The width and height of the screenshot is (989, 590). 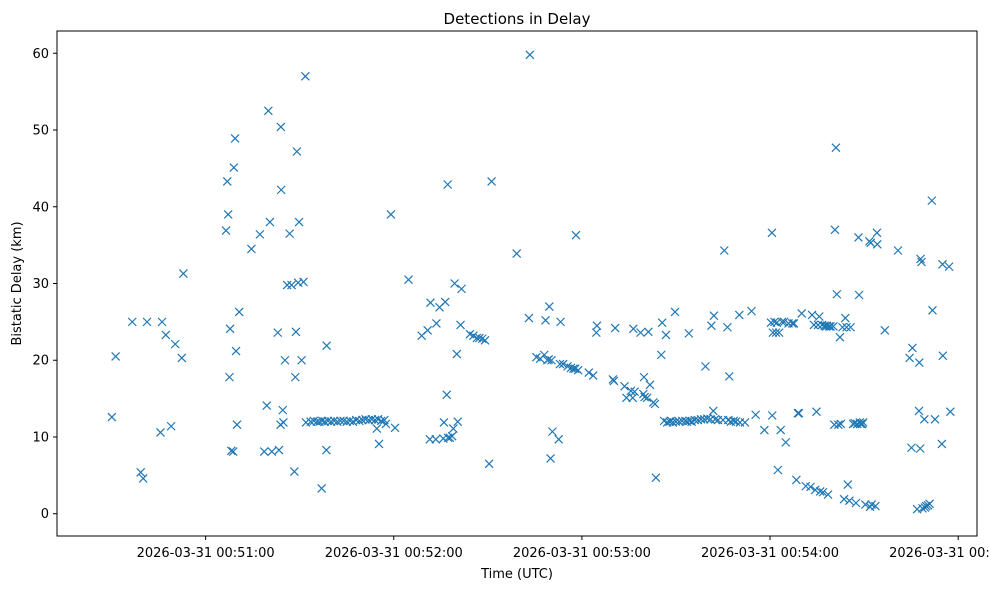 I want to click on y-axis-label: Bistatic Delay (km), so click(x=17, y=283).